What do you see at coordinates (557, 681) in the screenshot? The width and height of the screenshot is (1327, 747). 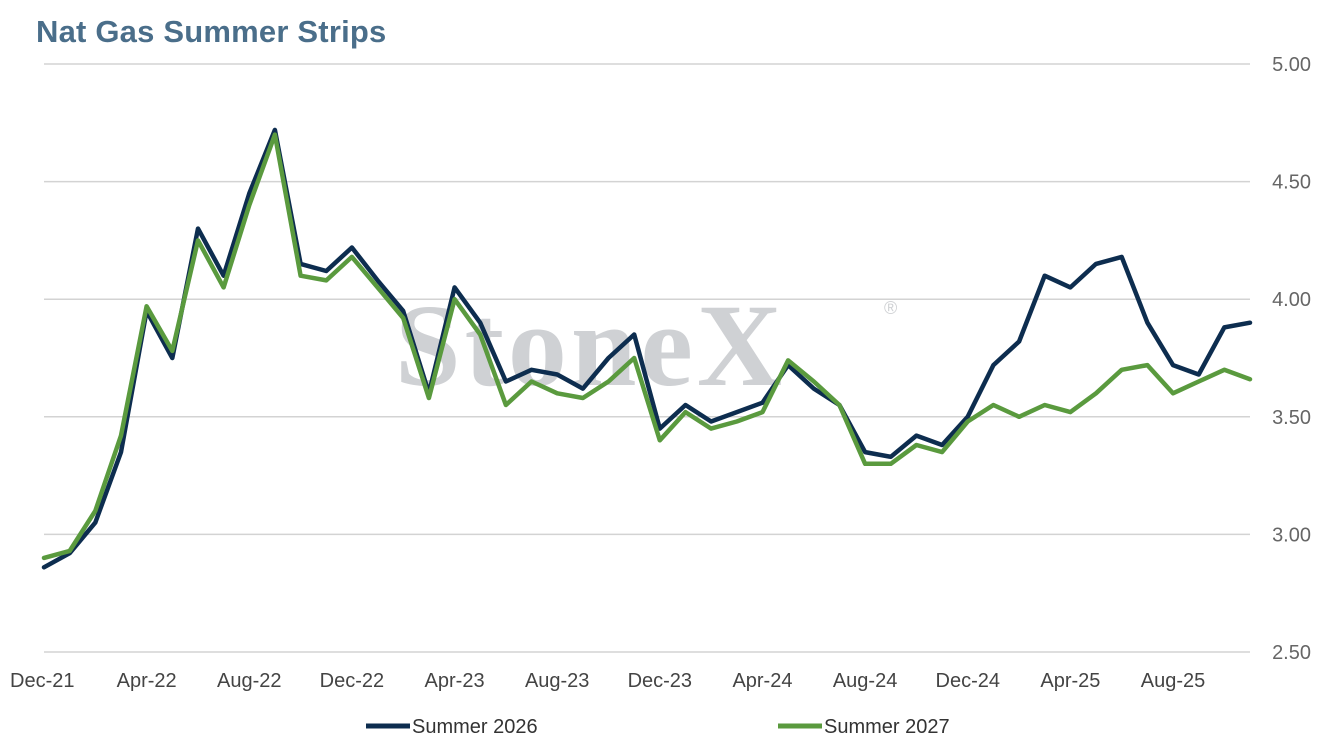 I see `x-tick-label: Aug-23` at bounding box center [557, 681].